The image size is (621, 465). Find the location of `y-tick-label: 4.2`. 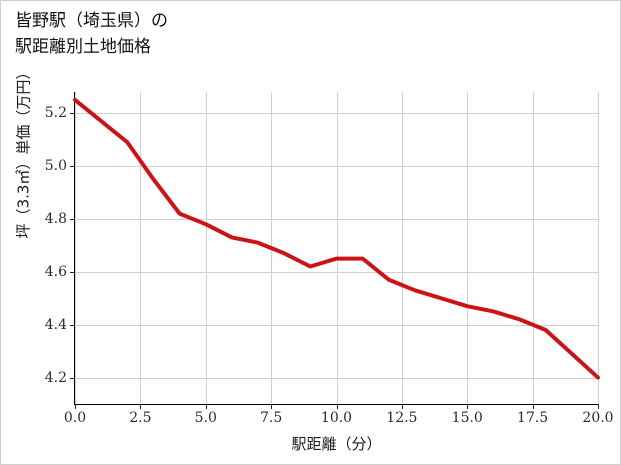

y-tick-label: 4.2 is located at coordinates (55, 377).